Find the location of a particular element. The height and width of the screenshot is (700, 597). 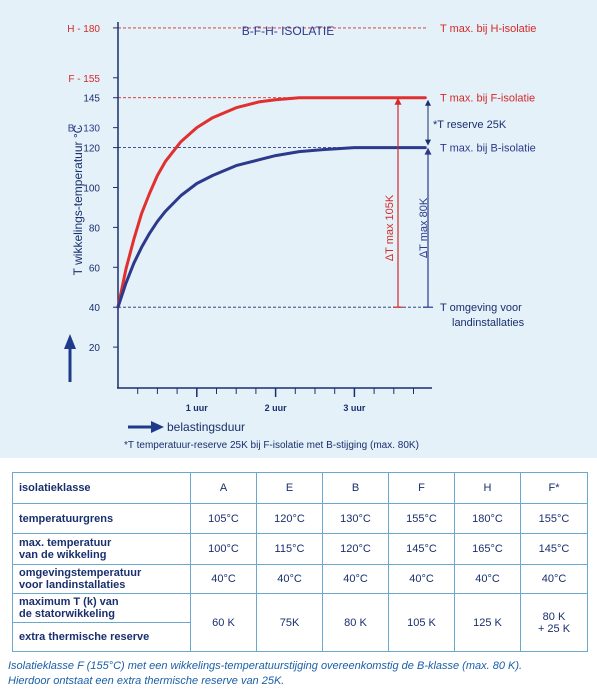

row-label-line: maximum T (k) van is located at coordinates (69, 602).